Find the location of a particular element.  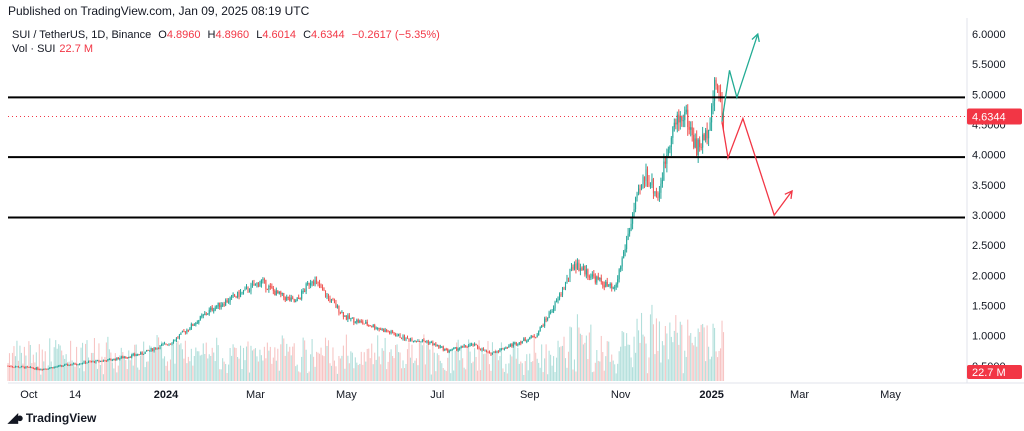

x-tick-label: Mar is located at coordinates (255, 395).